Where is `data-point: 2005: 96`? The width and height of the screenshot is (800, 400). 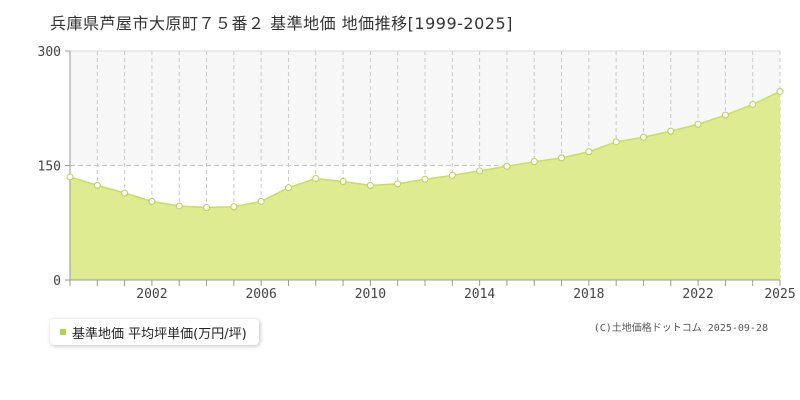 data-point: 2005: 96 is located at coordinates (234, 207).